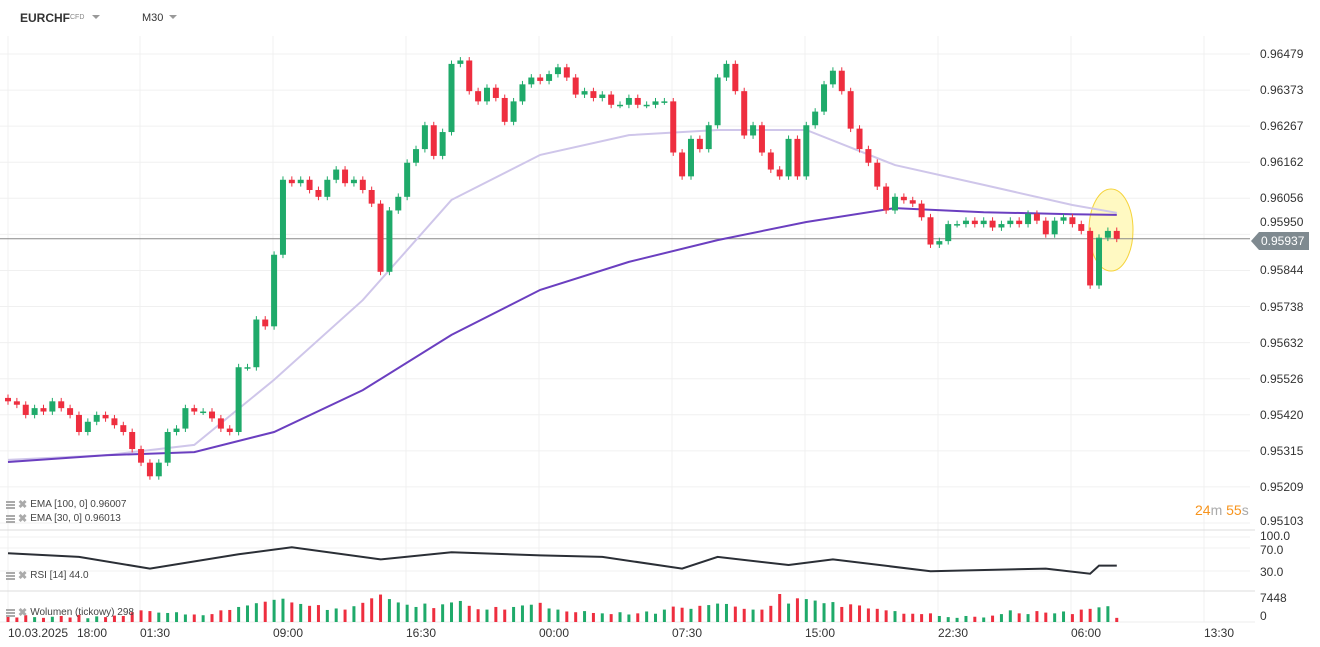 This screenshot has width=1320, height=647. What do you see at coordinates (1282, 414) in the screenshot?
I see `price-axis-label: 0.95420` at bounding box center [1282, 414].